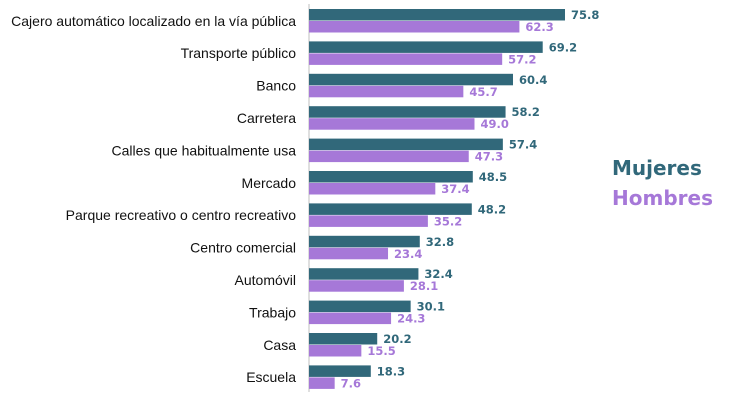 This screenshot has height=400, width=738. Describe the element at coordinates (523, 145) in the screenshot. I see `value-label-mujeres: 57.4` at that location.